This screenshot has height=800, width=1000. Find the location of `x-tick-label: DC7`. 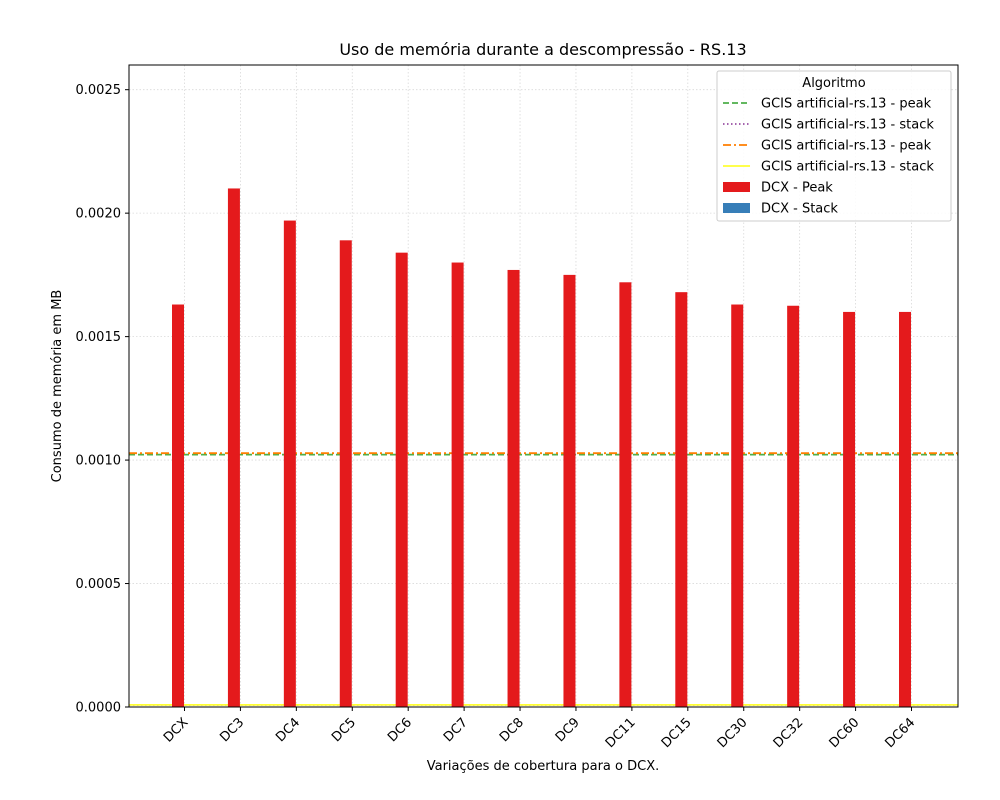

x-tick-label: DC7 is located at coordinates (456, 730).